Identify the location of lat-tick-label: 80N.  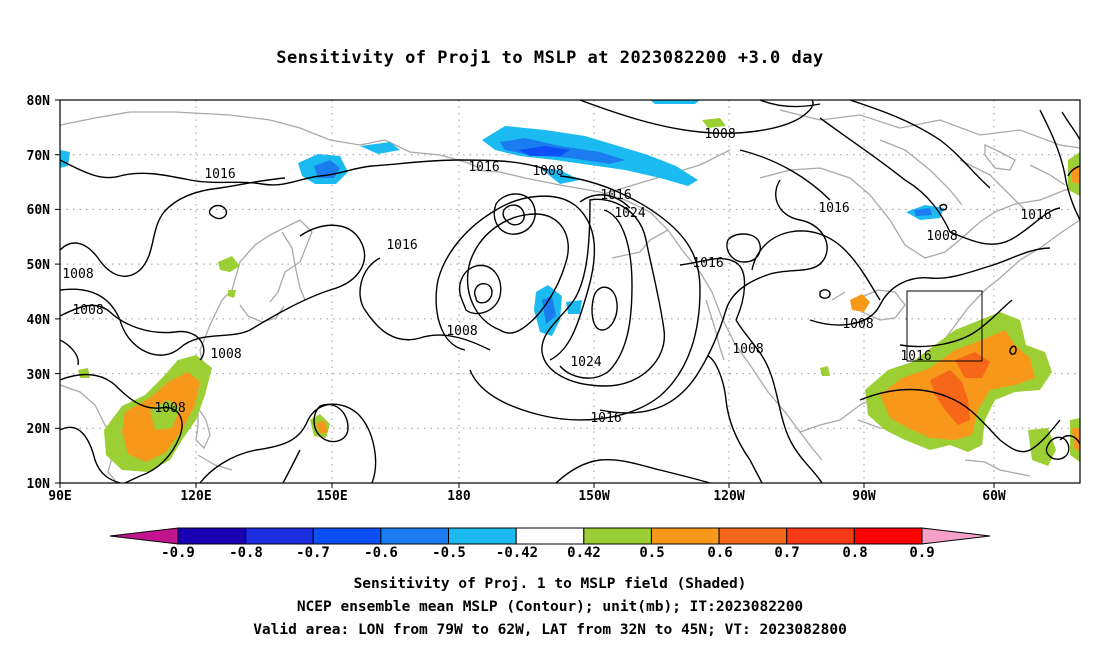
(39, 101).